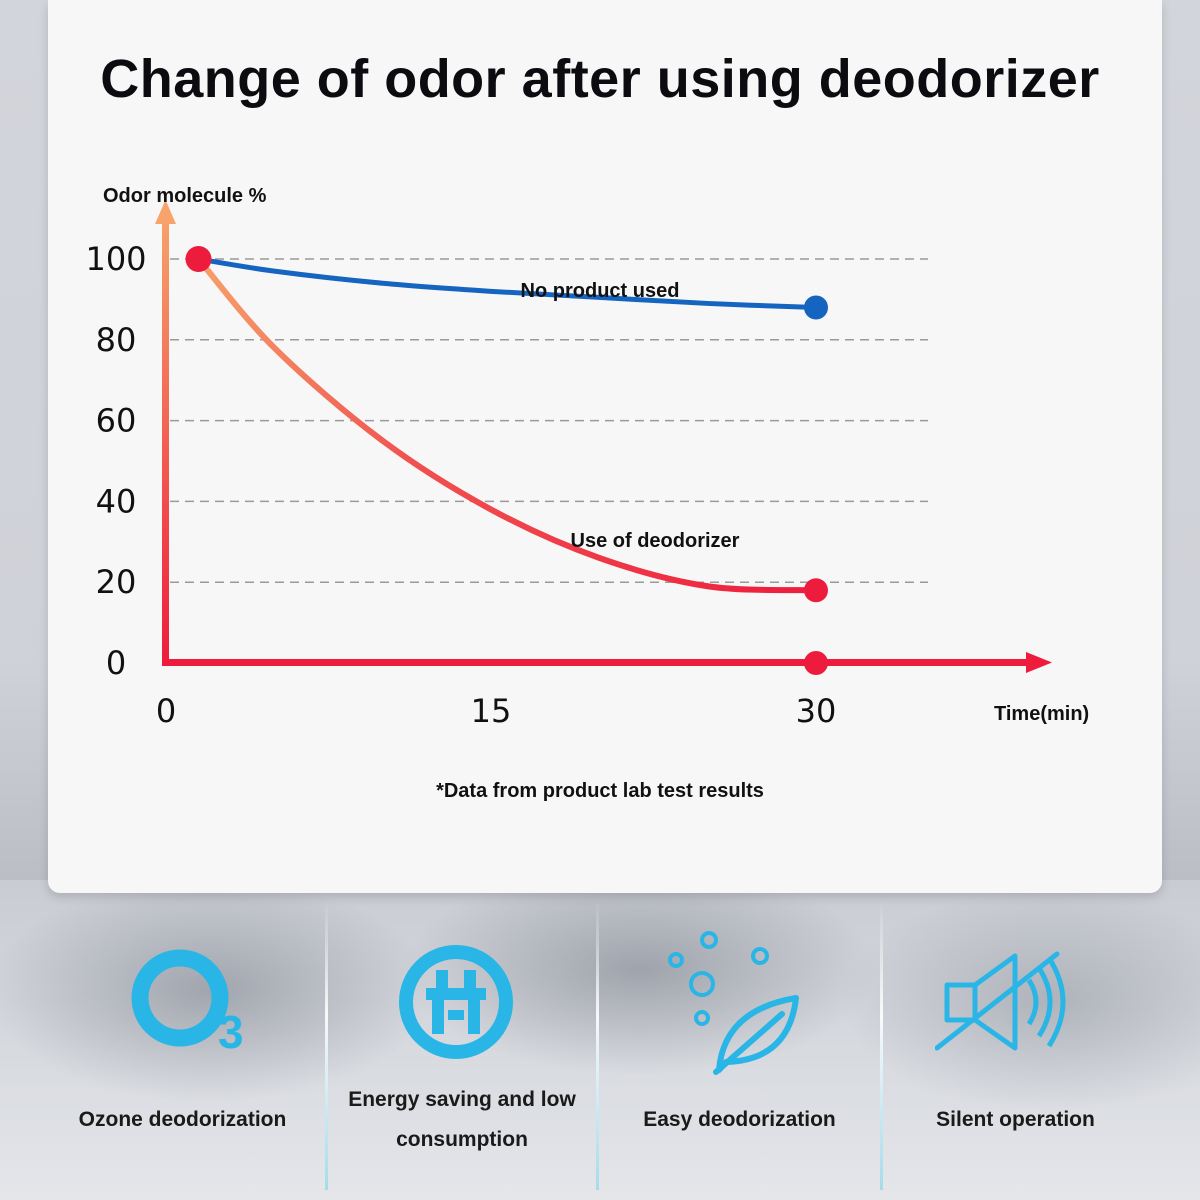 Image resolution: width=1200 pixels, height=1200 pixels. Describe the element at coordinates (116, 421) in the screenshot. I see `y-tick-label: 60` at that location.